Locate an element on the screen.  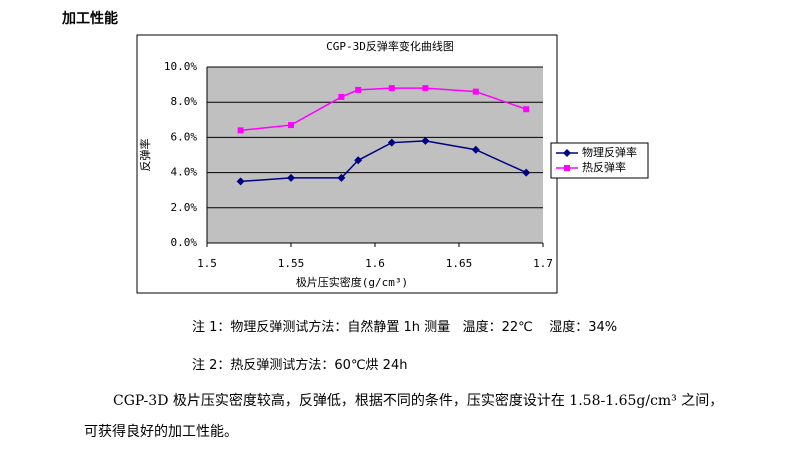
y-axis-label: 反弹率 is located at coordinates (145, 155).